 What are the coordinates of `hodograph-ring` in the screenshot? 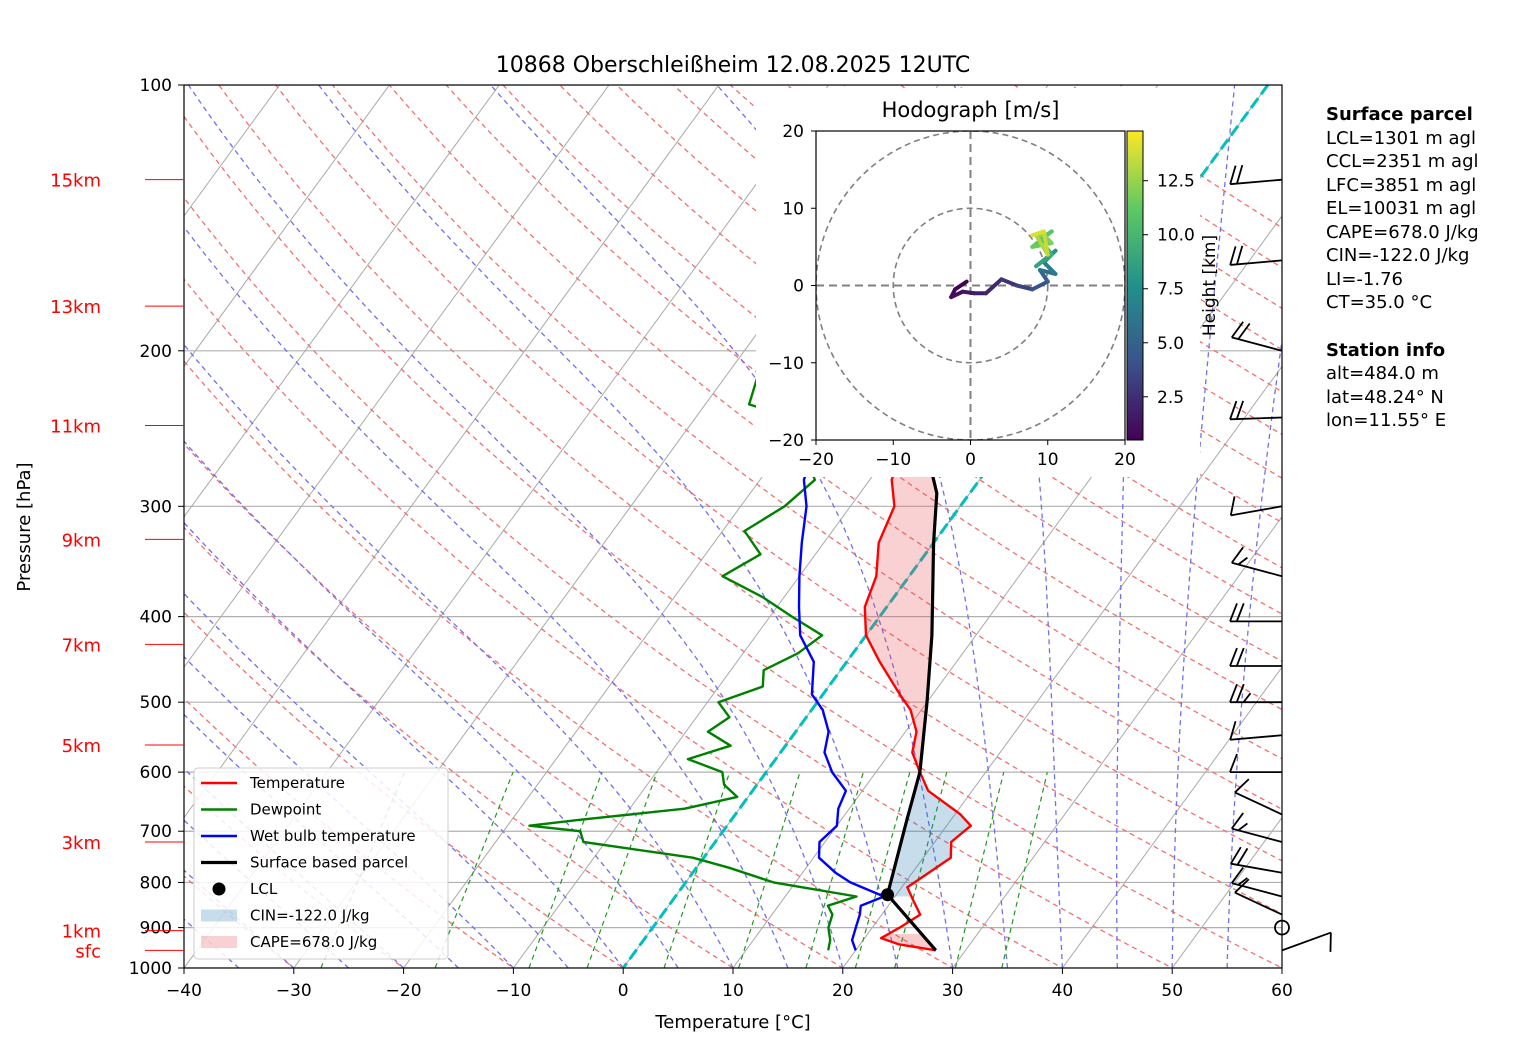 It's located at (970, 285).